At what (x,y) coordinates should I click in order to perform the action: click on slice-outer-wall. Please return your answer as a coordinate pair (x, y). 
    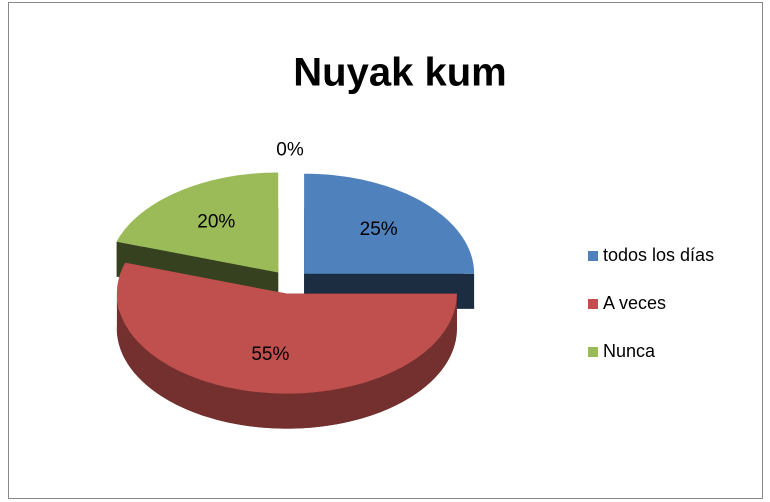
    Looking at the image, I should click on (286, 361).